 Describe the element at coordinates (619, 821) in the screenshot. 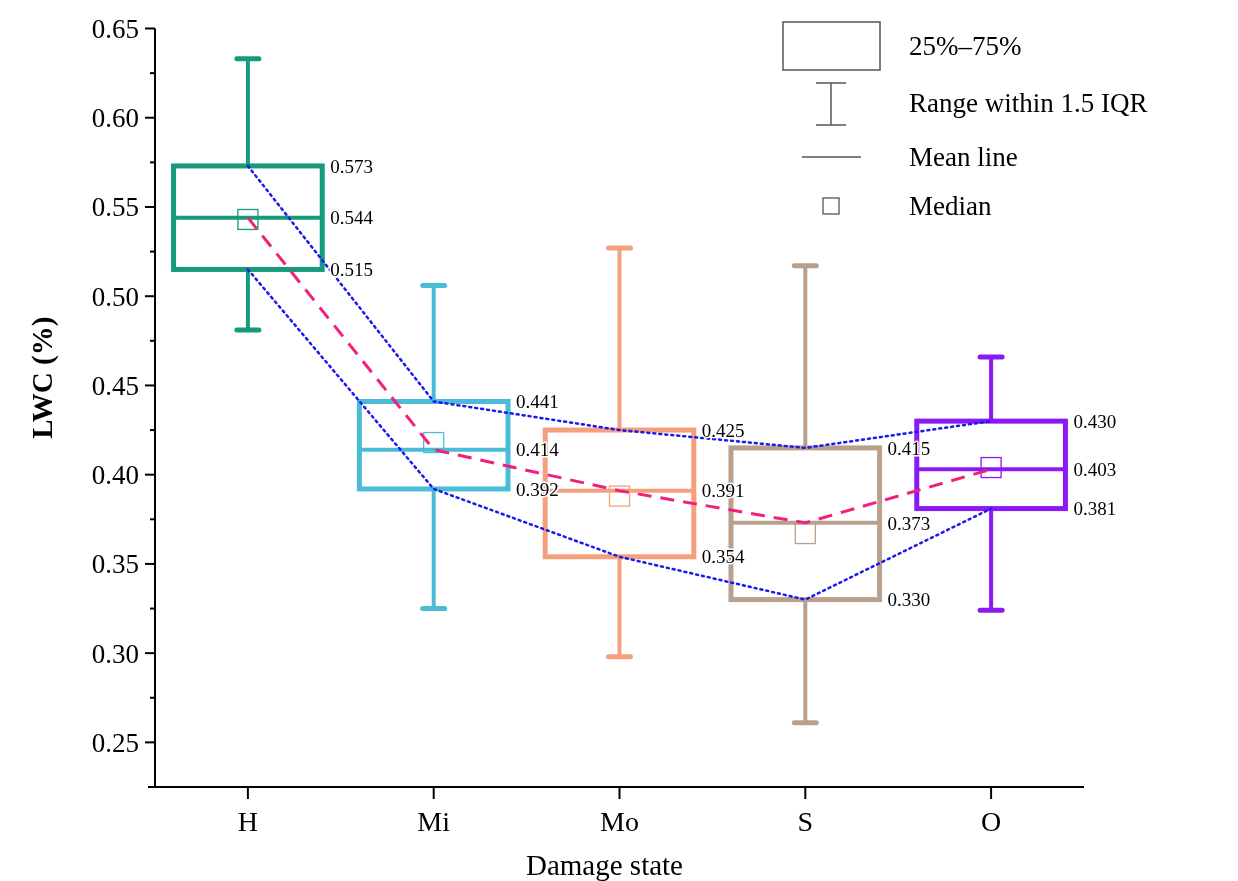

I see `x-tick-label: Mo` at that location.